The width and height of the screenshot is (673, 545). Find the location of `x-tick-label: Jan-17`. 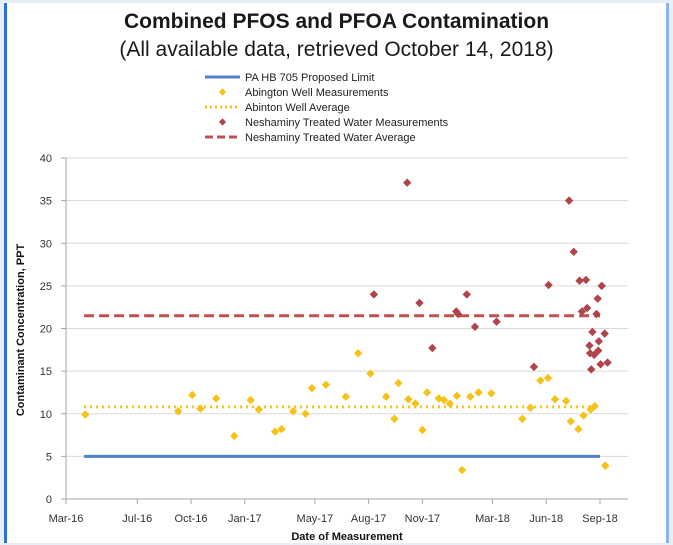

x-tick-label: Jan-17 is located at coordinates (245, 519).